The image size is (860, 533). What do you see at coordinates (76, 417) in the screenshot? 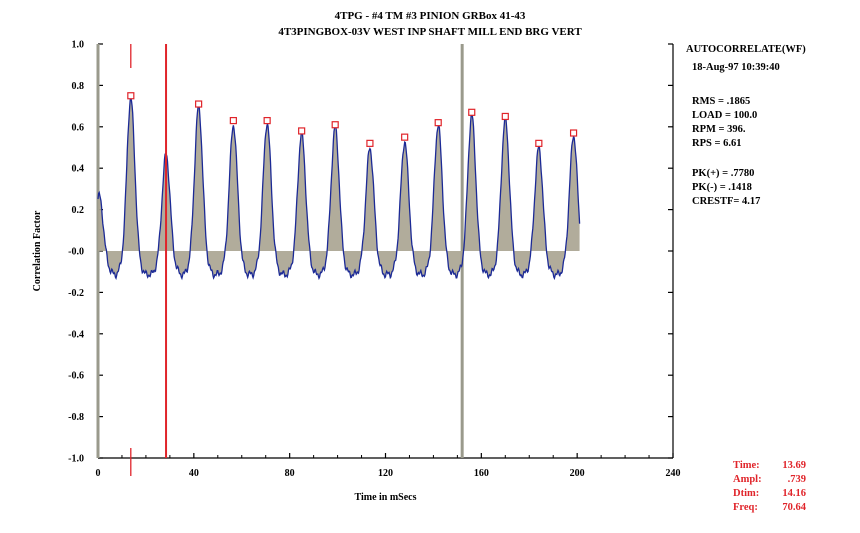
I see `y-tick-label: -0.8` at bounding box center [76, 417].